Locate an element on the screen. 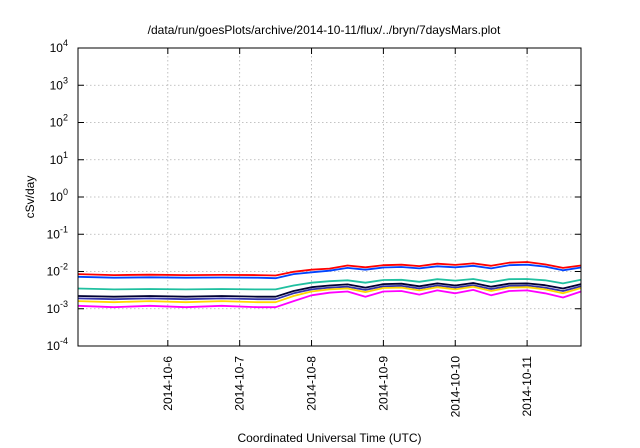 The image size is (640, 448). x-tick-label: 2014-10-8 is located at coordinates (312, 383).